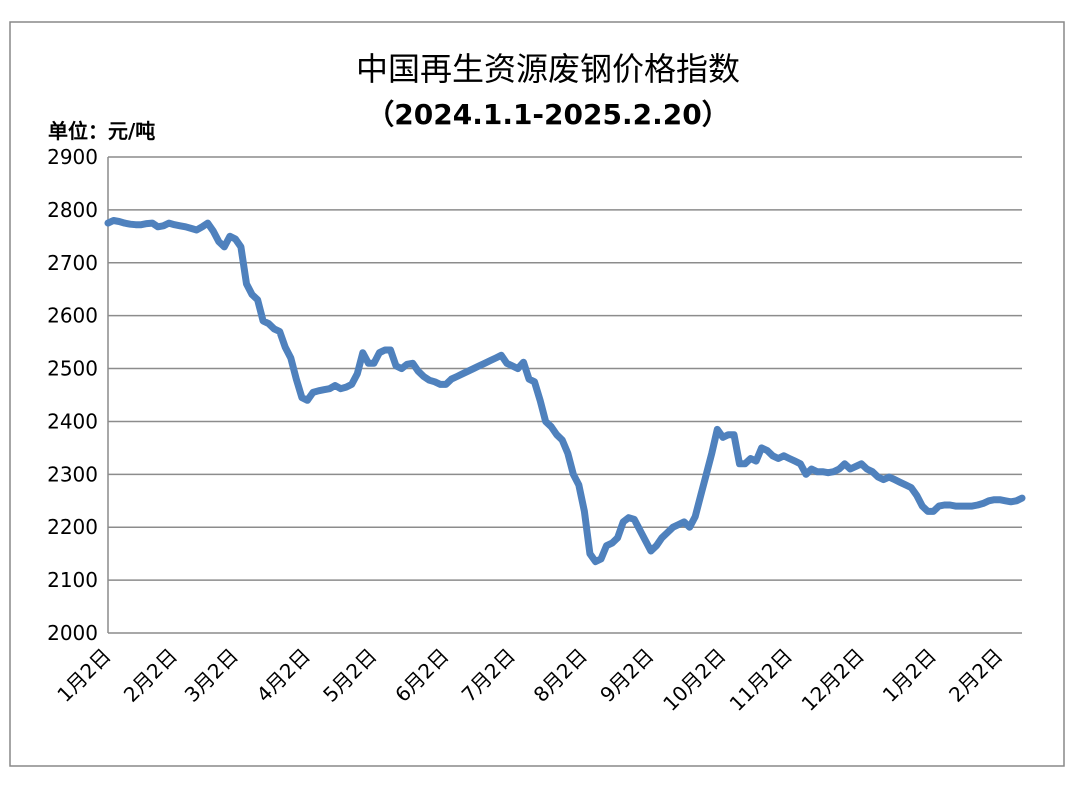 The width and height of the screenshot is (1080, 786). I want to click on y-tick-label: 2600, so click(72, 316).